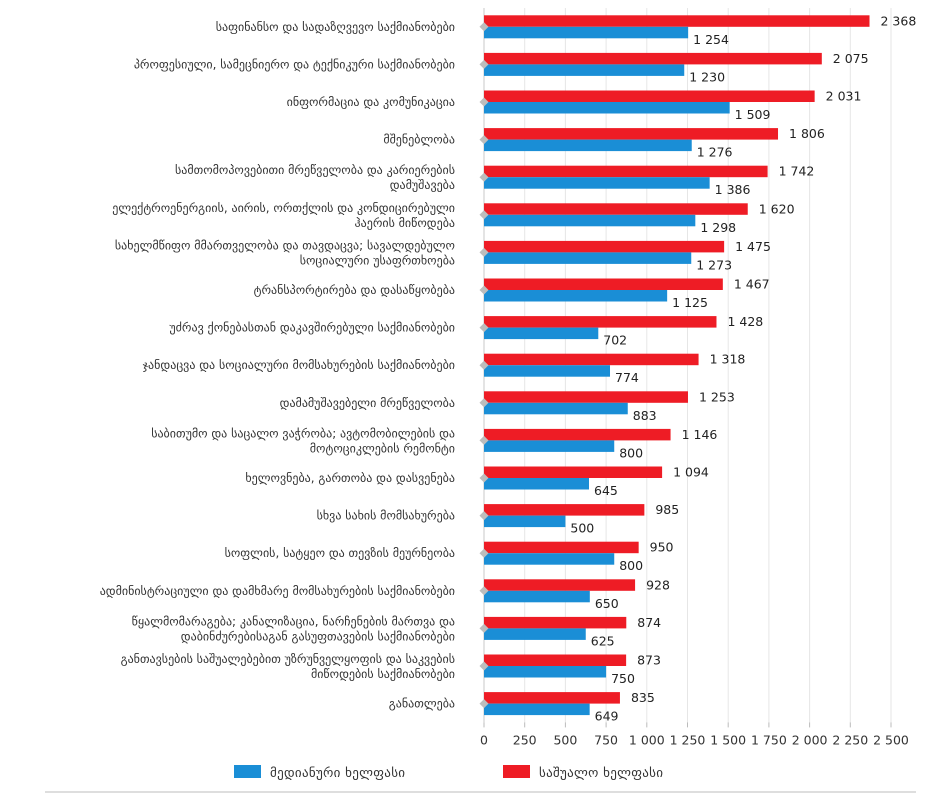  Describe the element at coordinates (899, 20) in the screenshot. I see `bar-value-label-mean: 2 368` at that location.